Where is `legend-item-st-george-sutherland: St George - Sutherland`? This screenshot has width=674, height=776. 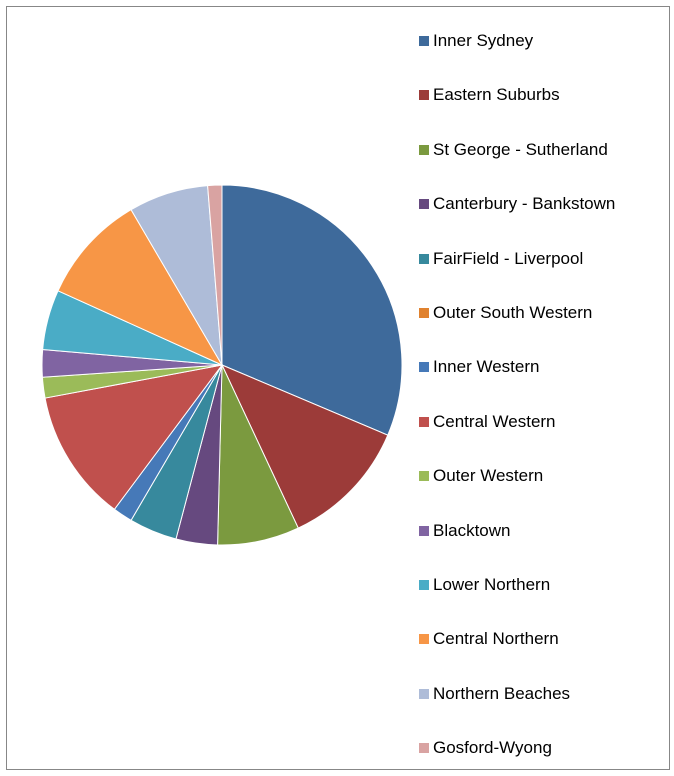 legend-item-st-george-sutherland: St George - Sutherland is located at coordinates (513, 150).